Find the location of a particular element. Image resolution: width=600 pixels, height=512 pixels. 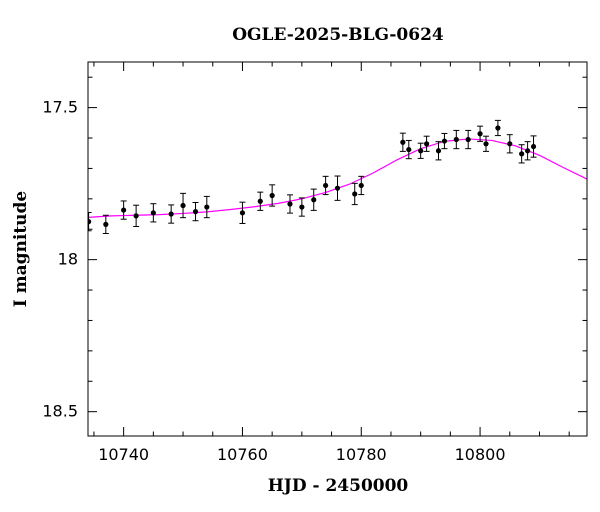

x-tick-label: 10740 is located at coordinates (123, 454).